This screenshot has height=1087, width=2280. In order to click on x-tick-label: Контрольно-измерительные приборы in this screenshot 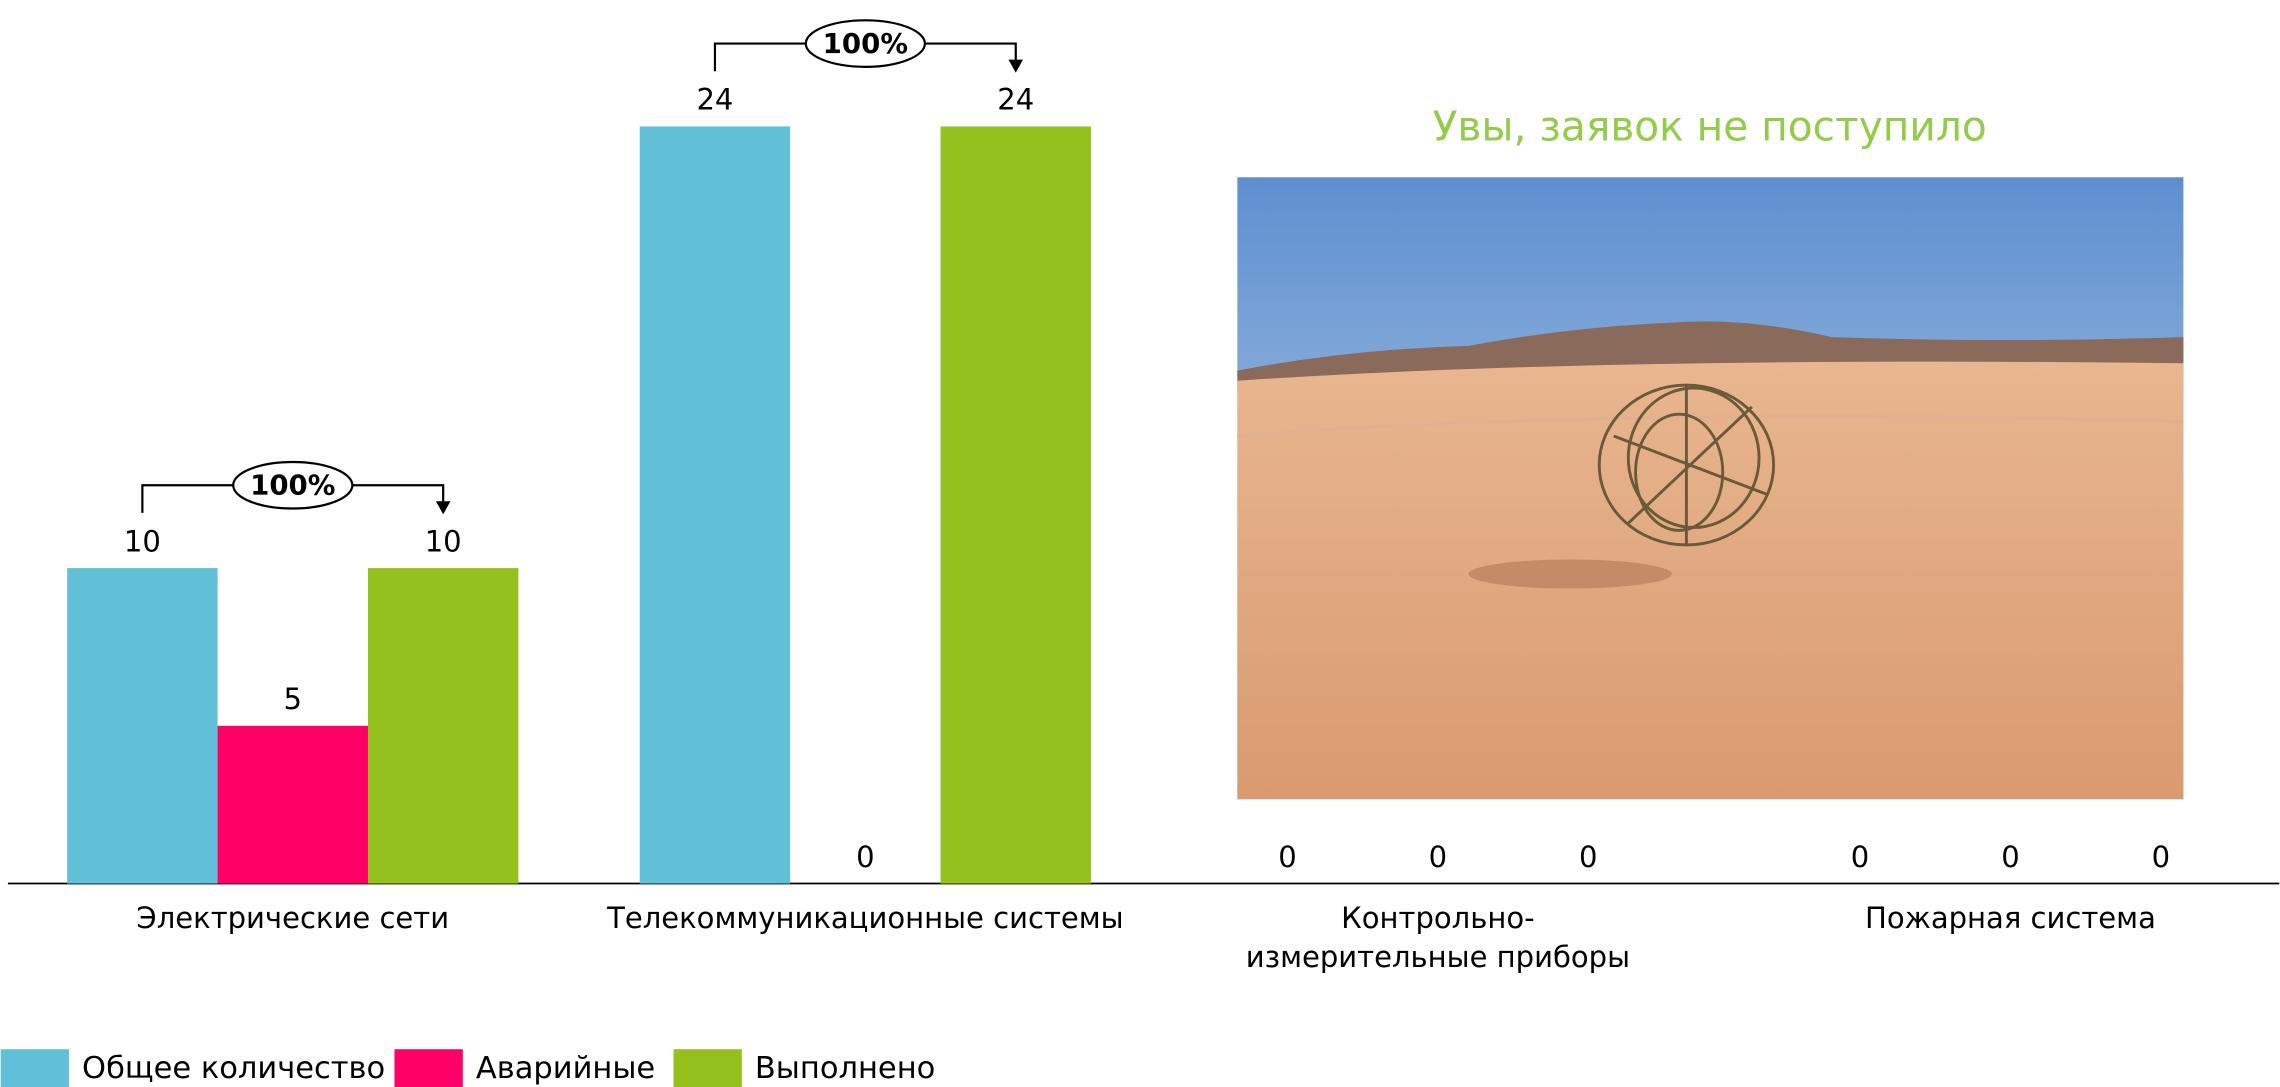, I will do `click(1438, 937)`.